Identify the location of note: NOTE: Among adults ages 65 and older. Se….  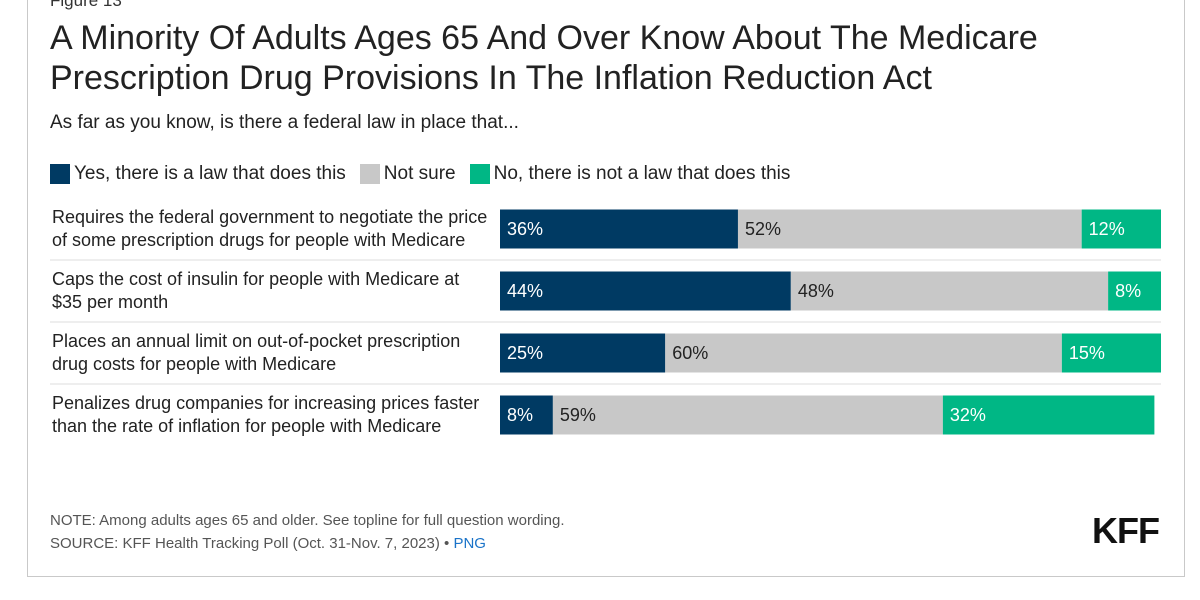
(307, 520).